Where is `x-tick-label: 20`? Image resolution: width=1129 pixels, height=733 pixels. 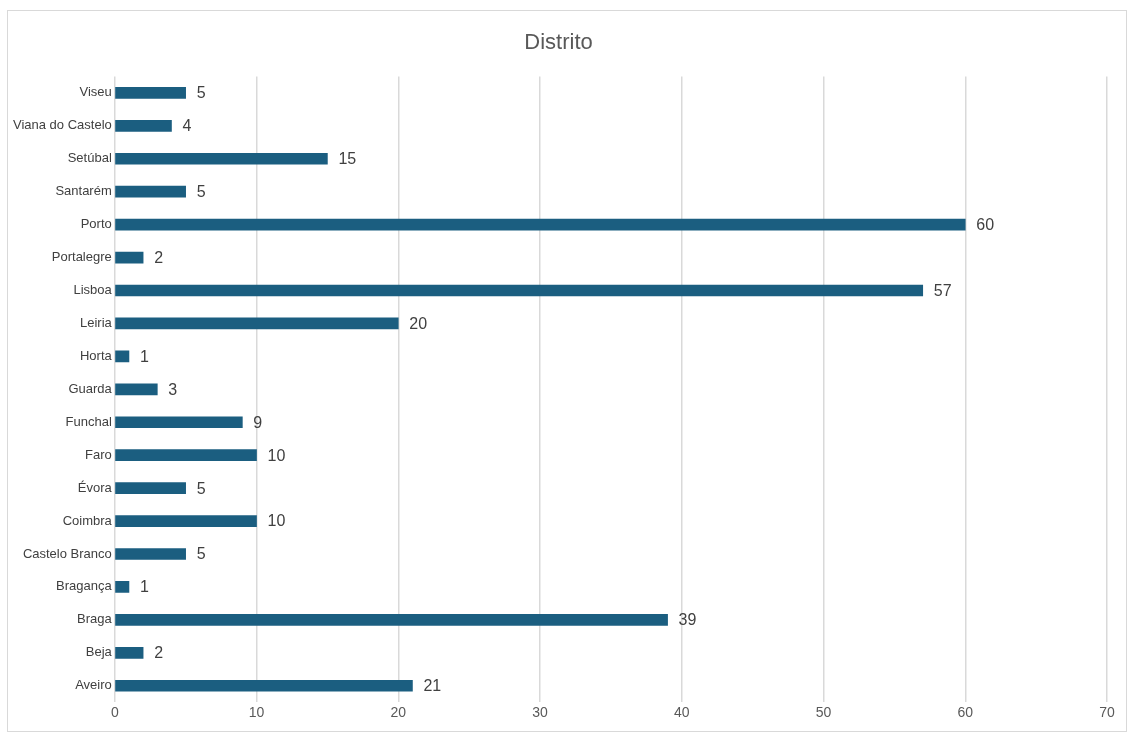
x-tick-label: 20 is located at coordinates (398, 712).